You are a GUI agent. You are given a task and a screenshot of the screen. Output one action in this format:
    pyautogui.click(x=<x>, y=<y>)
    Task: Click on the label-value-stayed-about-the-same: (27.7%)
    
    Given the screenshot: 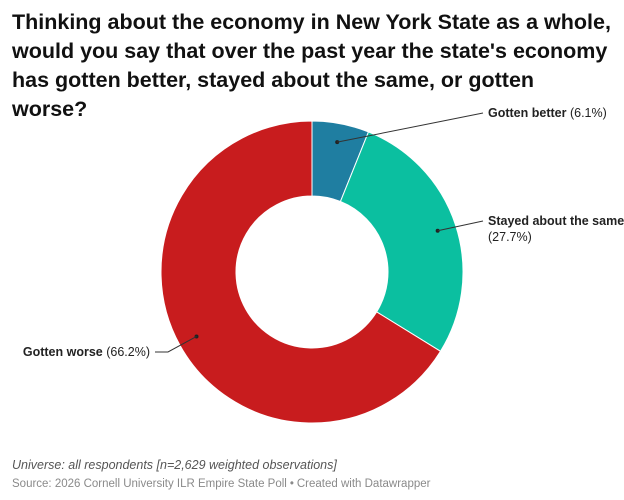 What is the action you would take?
    pyautogui.click(x=510, y=237)
    